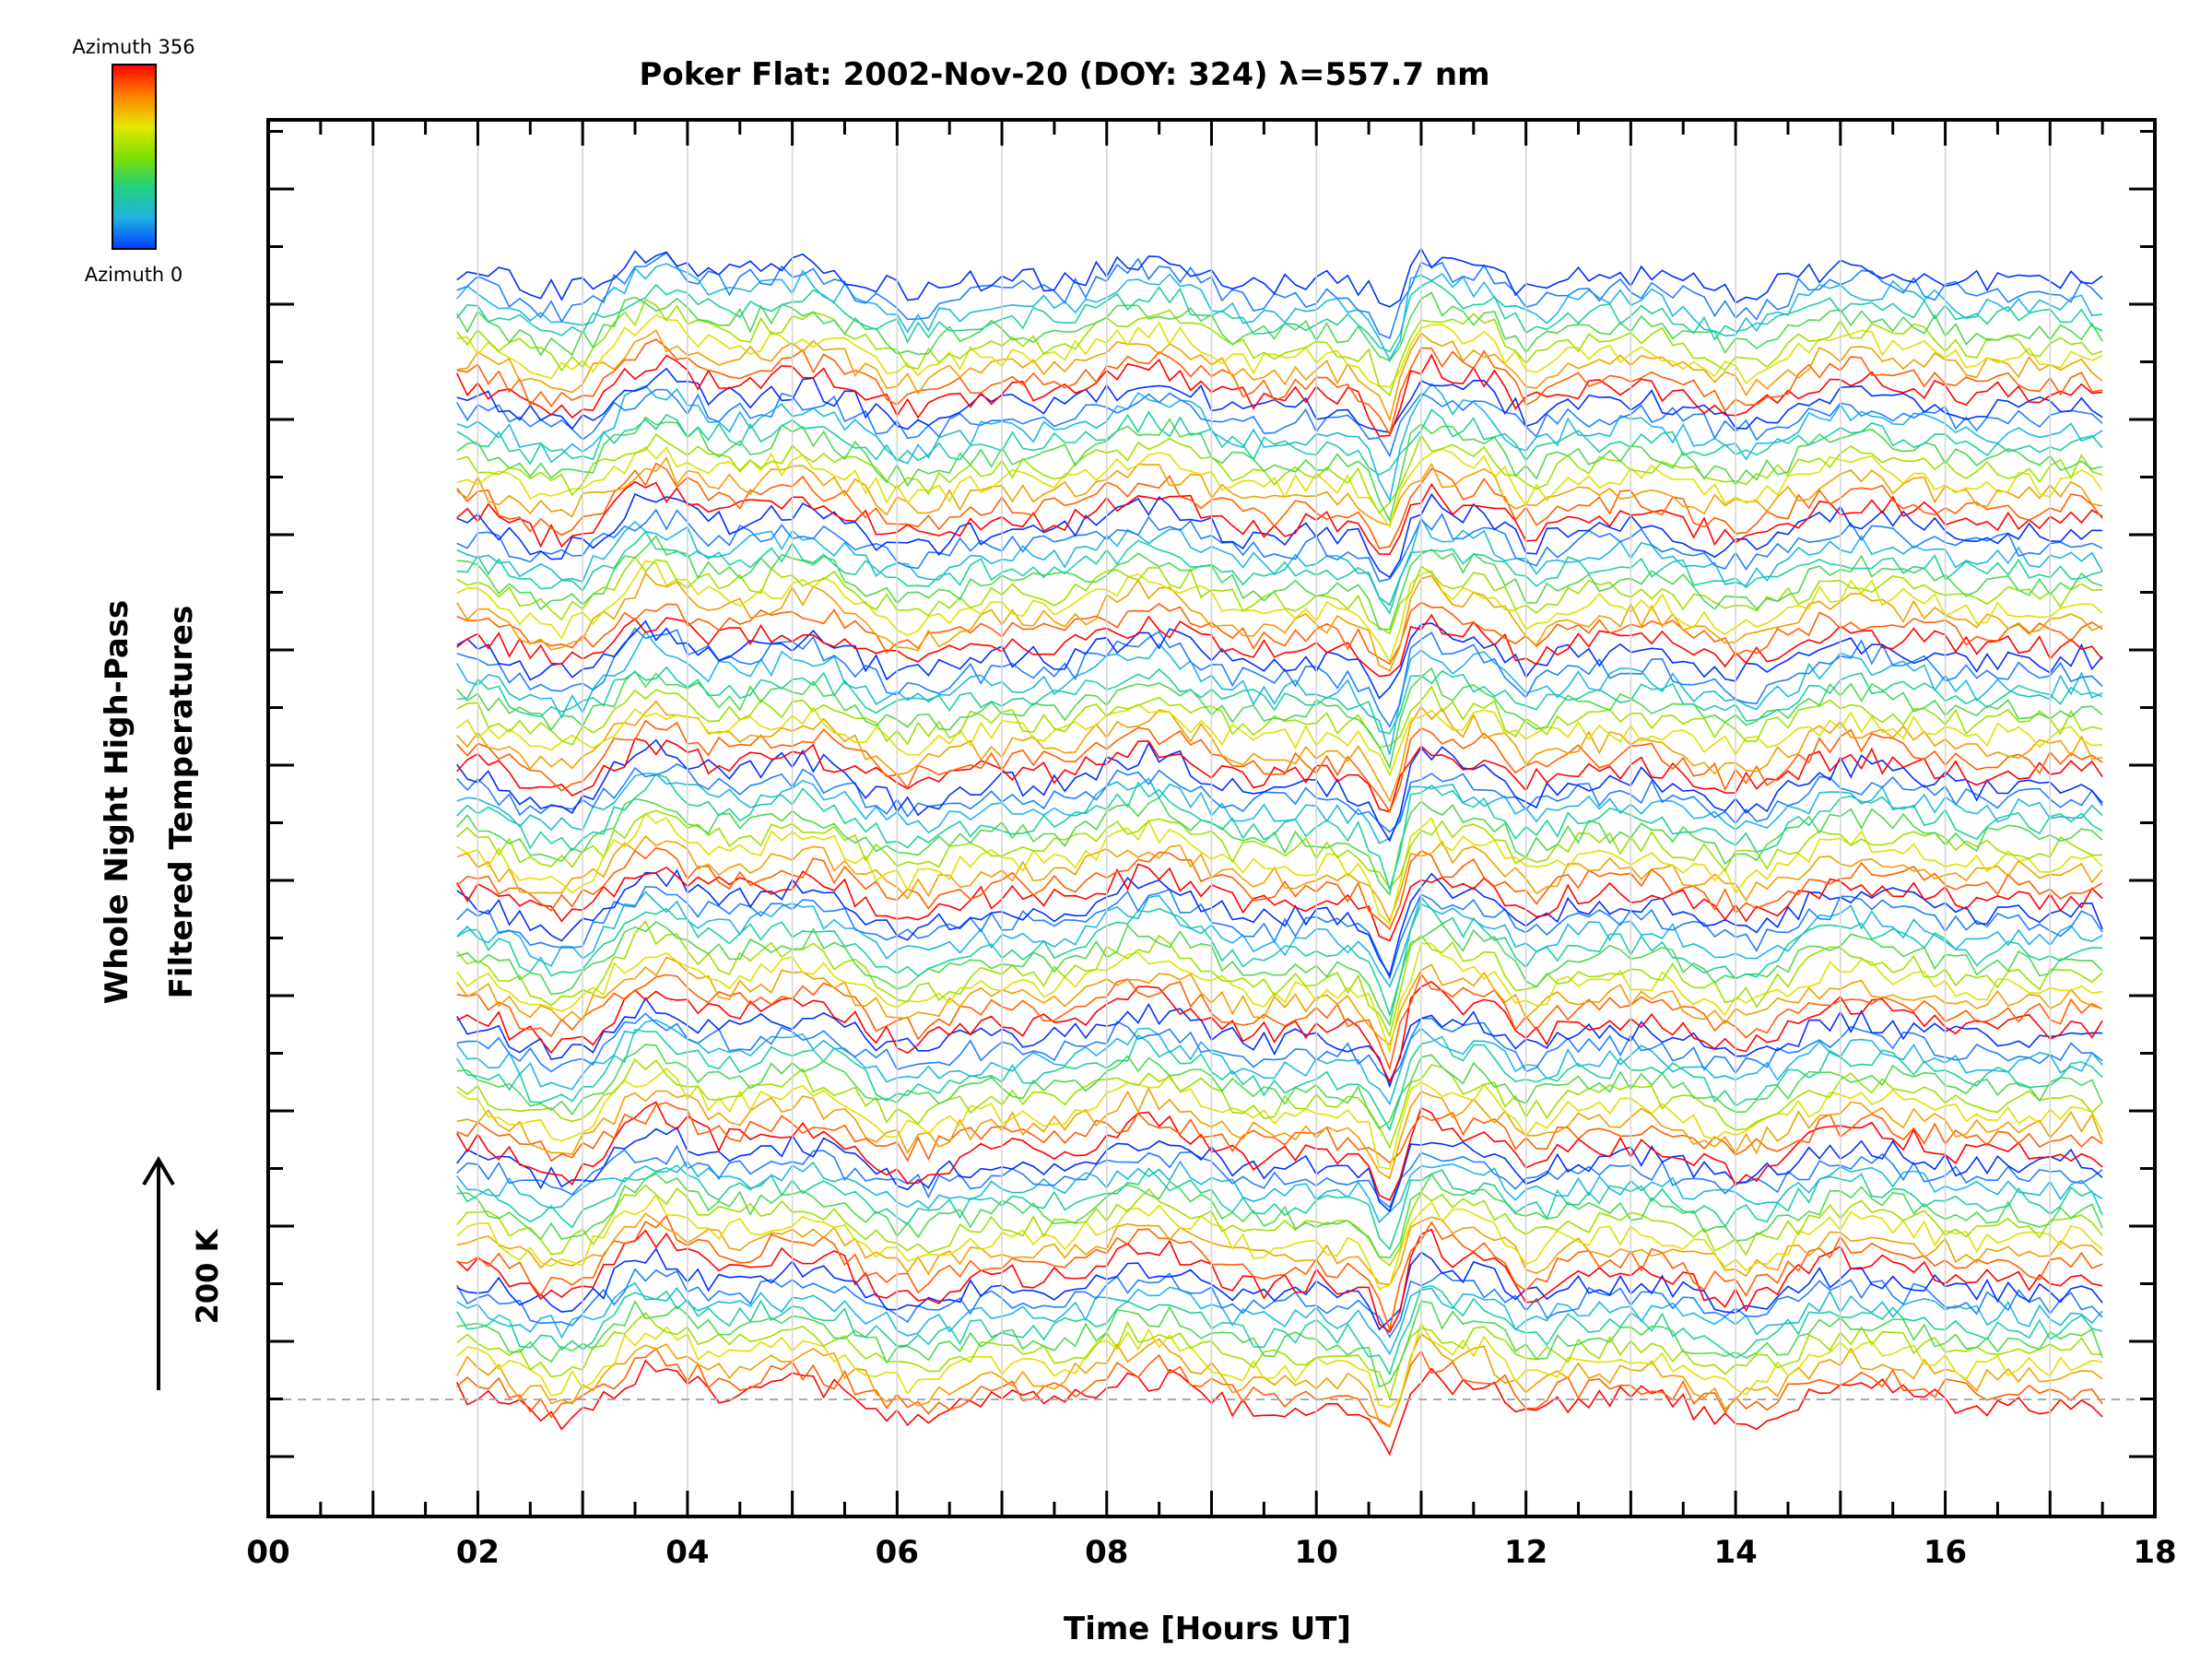 The height and width of the screenshot is (1664, 2212). Describe the element at coordinates (117, 802) in the screenshot. I see `y-axis-label-line1: Whole Night High-Pass` at that location.